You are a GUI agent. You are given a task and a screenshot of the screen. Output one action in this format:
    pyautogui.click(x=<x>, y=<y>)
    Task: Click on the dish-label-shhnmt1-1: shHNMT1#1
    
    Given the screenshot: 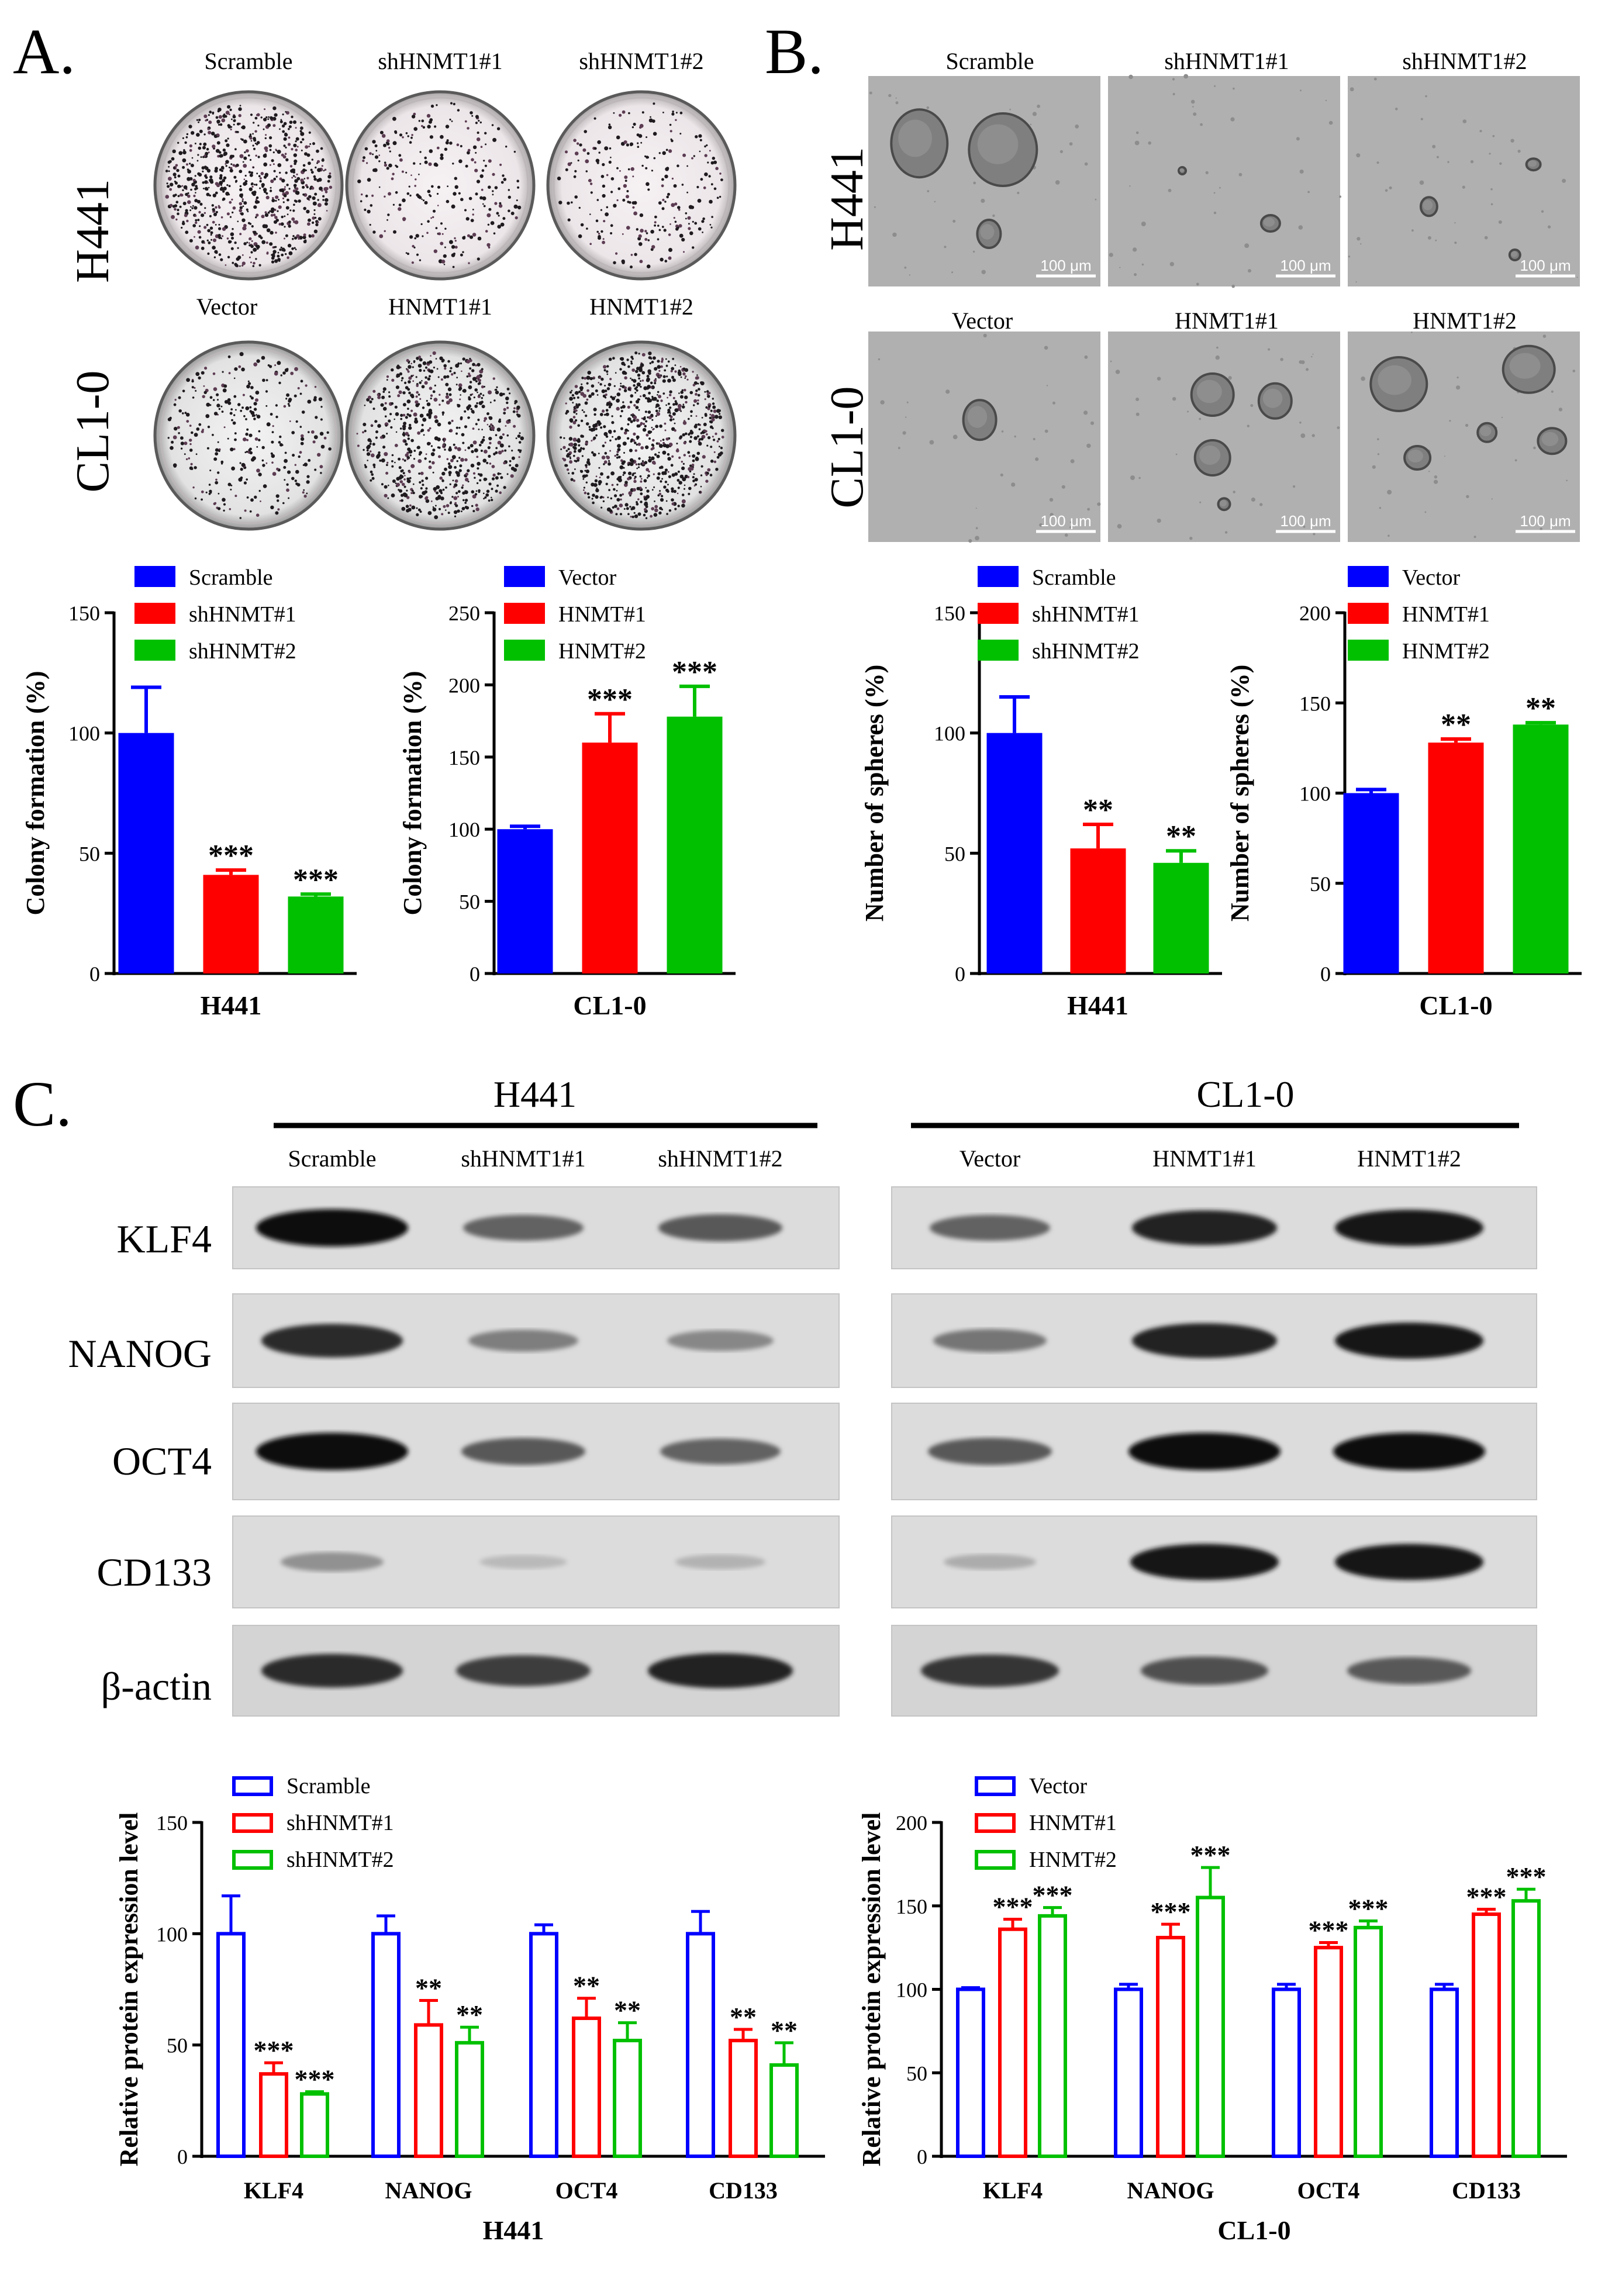 What is the action you would take?
    pyautogui.click(x=440, y=61)
    